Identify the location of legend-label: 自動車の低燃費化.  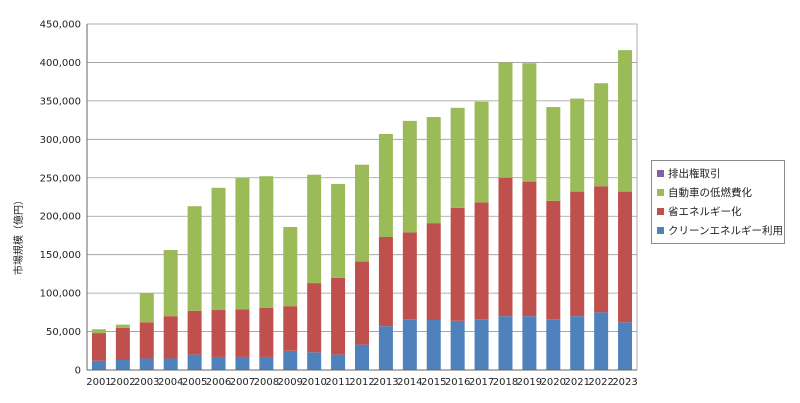
(710, 193).